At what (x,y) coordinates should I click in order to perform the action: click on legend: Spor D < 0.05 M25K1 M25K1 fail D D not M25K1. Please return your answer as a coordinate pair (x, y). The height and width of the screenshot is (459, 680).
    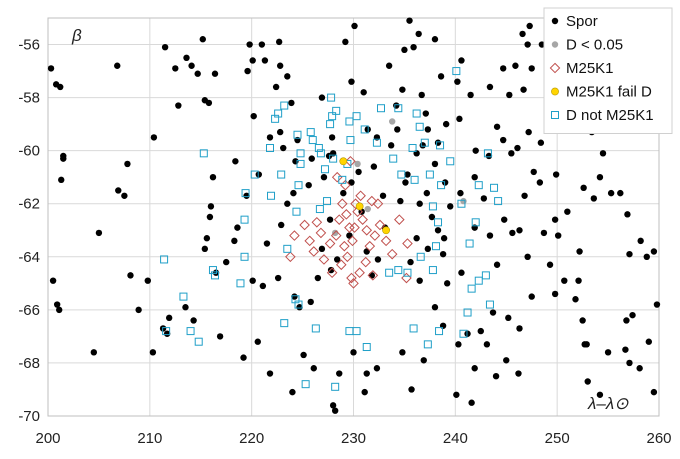
    Looking at the image, I should click on (608, 70).